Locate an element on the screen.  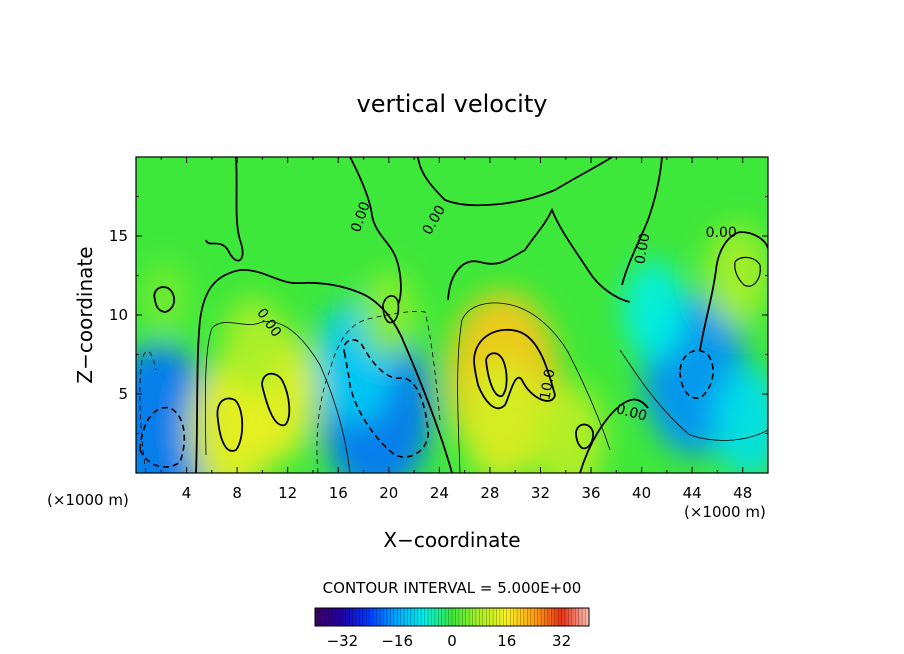
x-tick-label: 28 is located at coordinates (489, 493).